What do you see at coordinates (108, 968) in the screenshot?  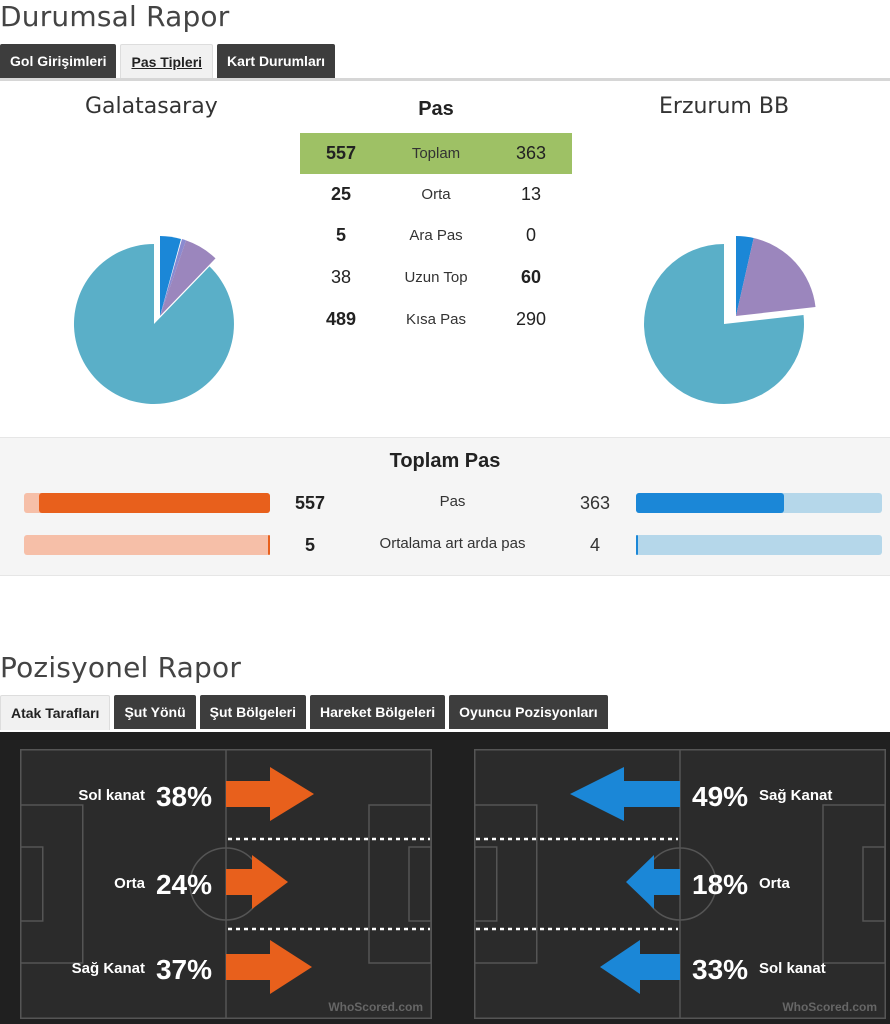 I see `home-attack-label: Sağ Kanat` at bounding box center [108, 968].